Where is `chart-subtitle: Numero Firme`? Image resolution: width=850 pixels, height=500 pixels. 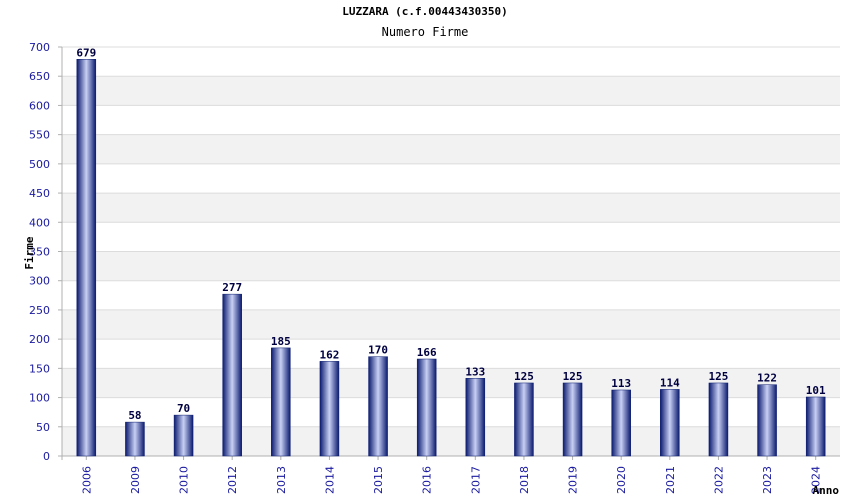
chart-subtitle: Numero Firme is located at coordinates (425, 32).